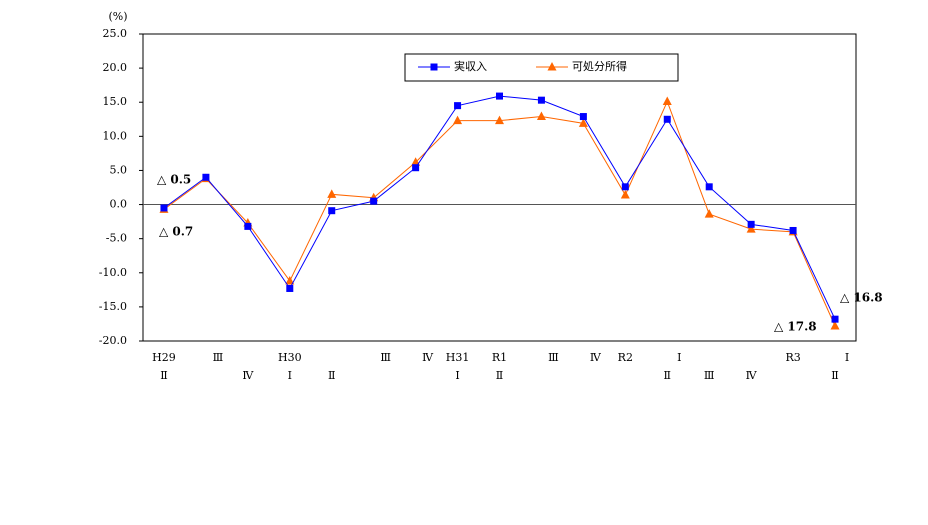 This screenshot has width=928, height=525. I want to click on y-tick-label: -20.0, so click(113, 340).